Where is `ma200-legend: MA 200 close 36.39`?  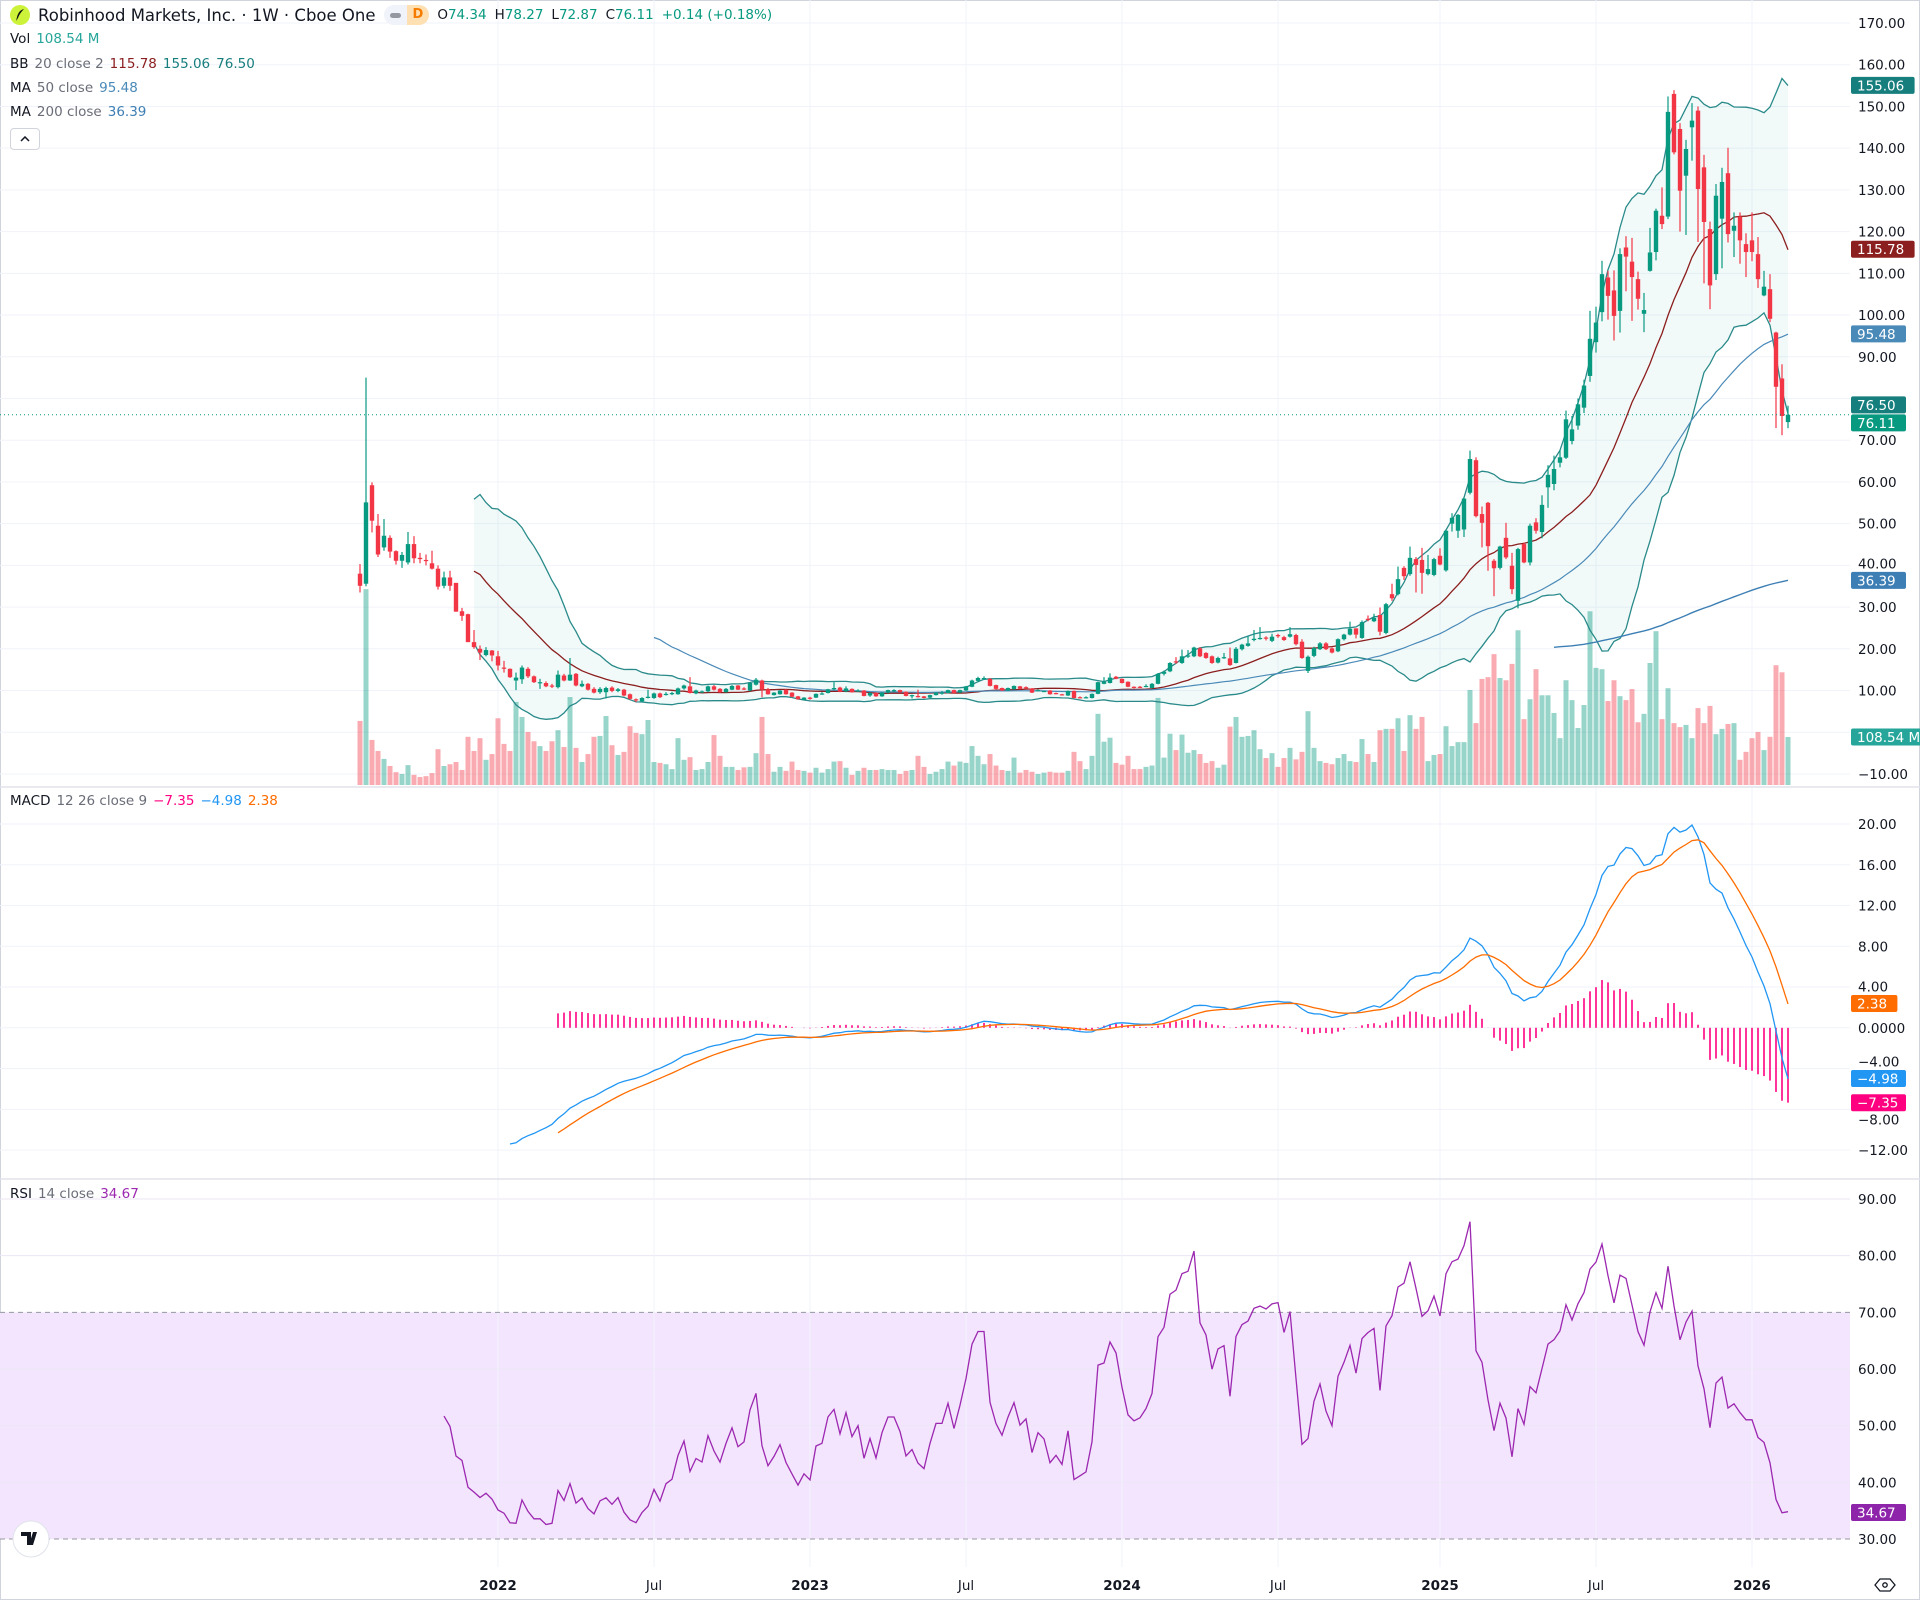
ma200-legend: MA 200 close 36.39 is located at coordinates (78, 112).